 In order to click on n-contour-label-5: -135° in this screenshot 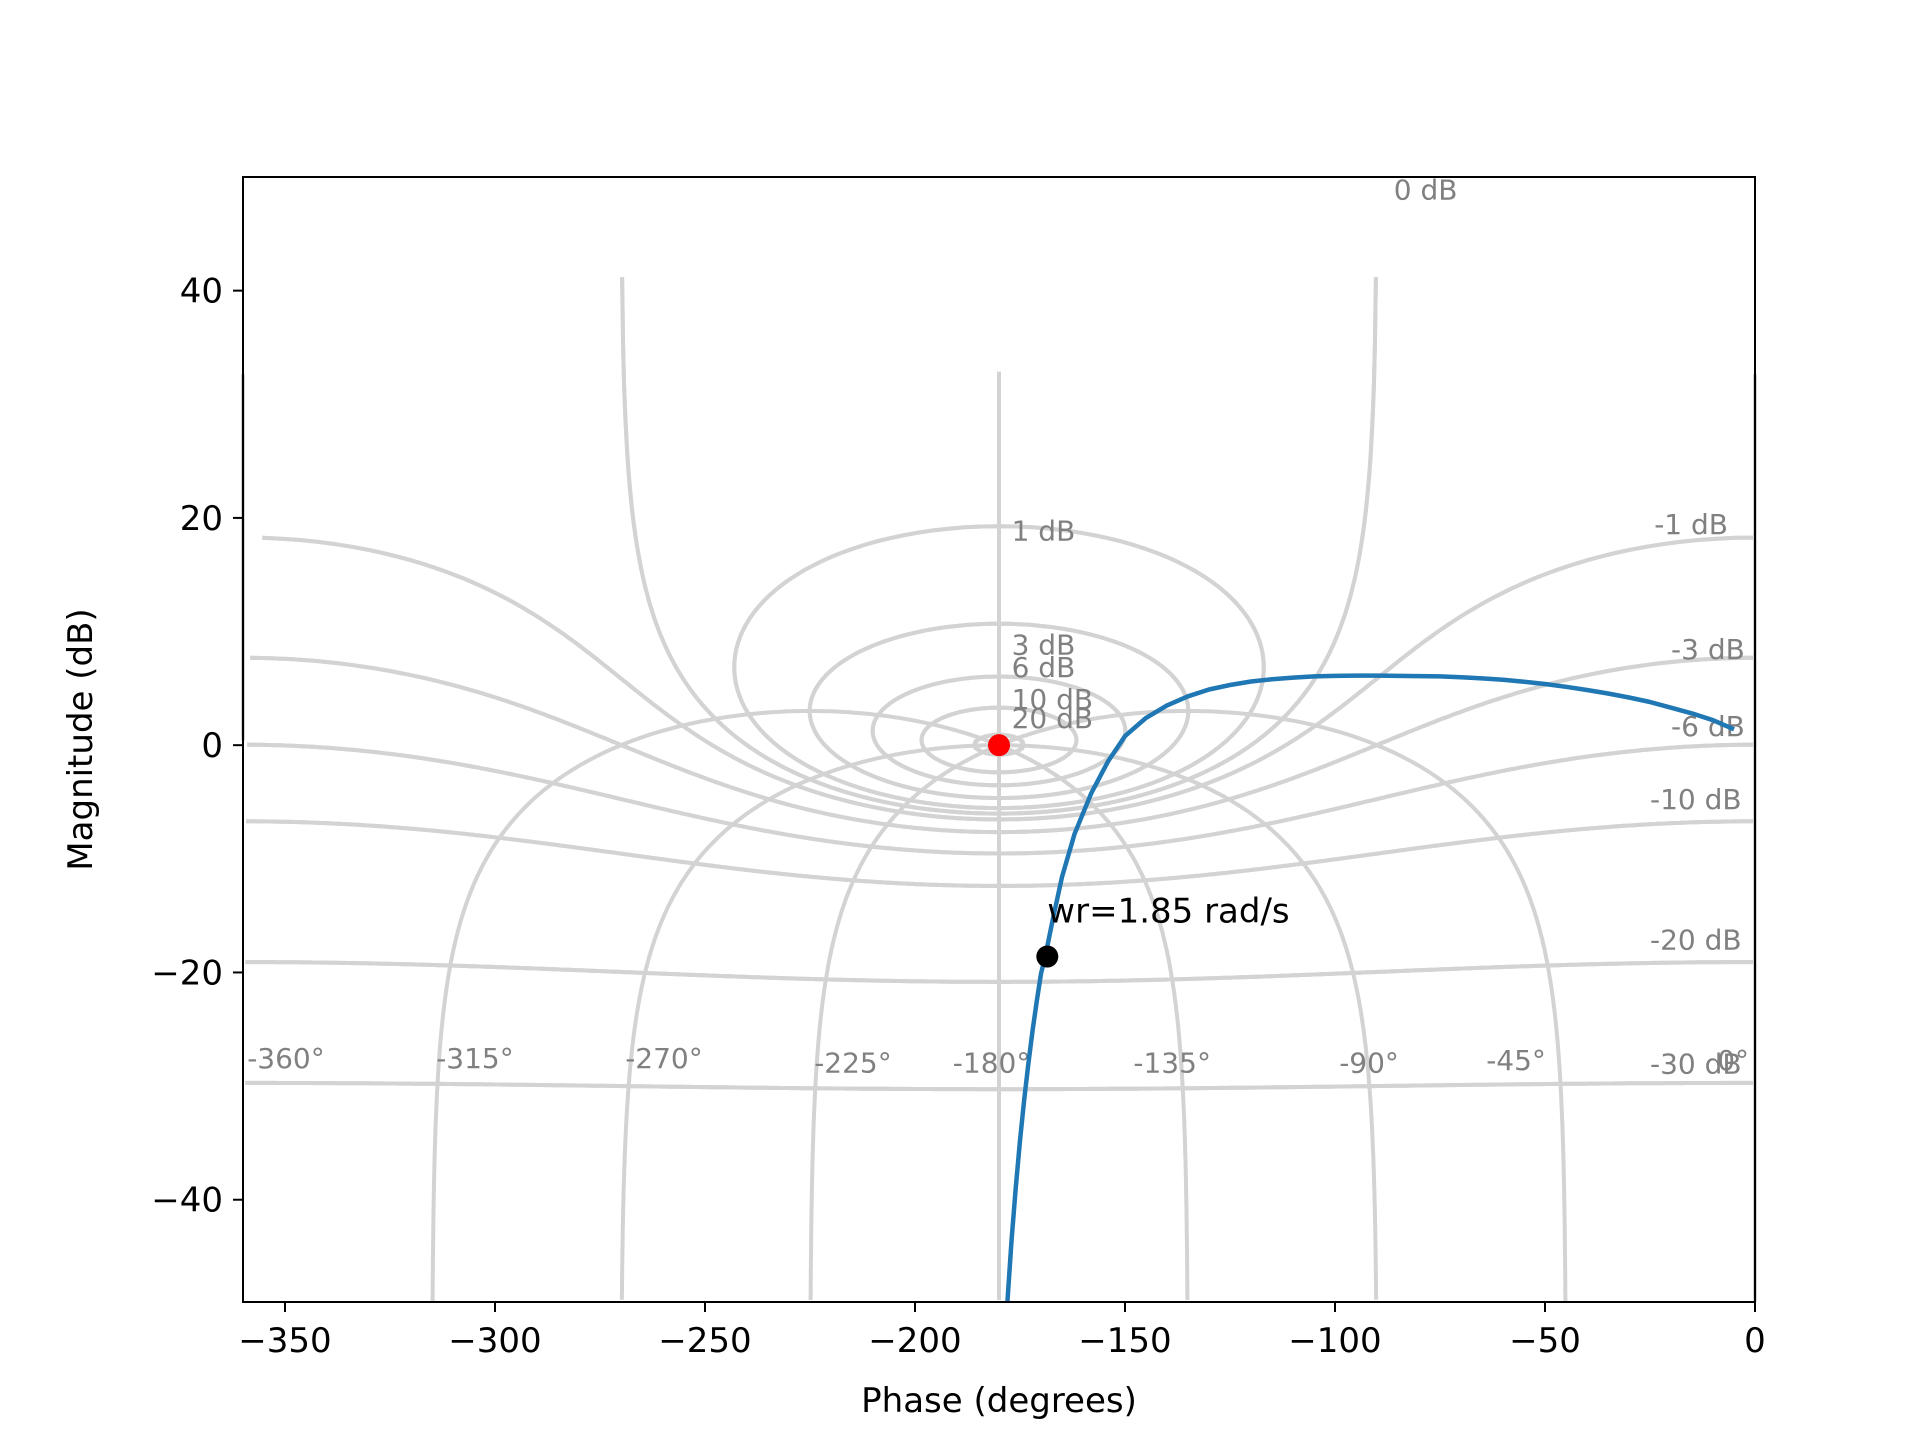, I will do `click(1172, 1062)`.